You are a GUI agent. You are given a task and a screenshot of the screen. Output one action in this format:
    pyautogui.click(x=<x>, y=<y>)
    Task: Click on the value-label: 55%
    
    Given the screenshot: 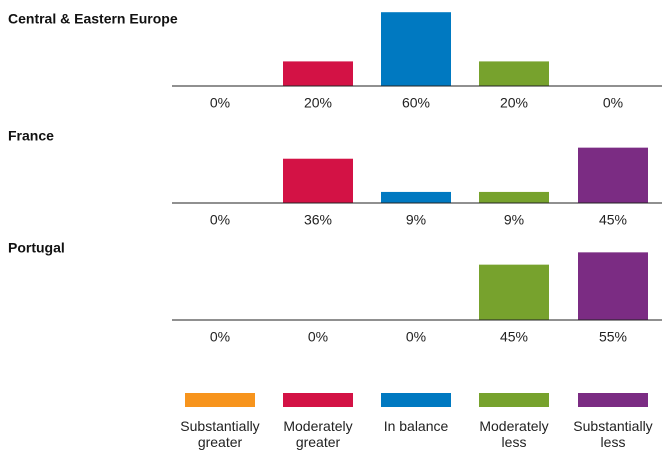 What is the action you would take?
    pyautogui.click(x=613, y=337)
    